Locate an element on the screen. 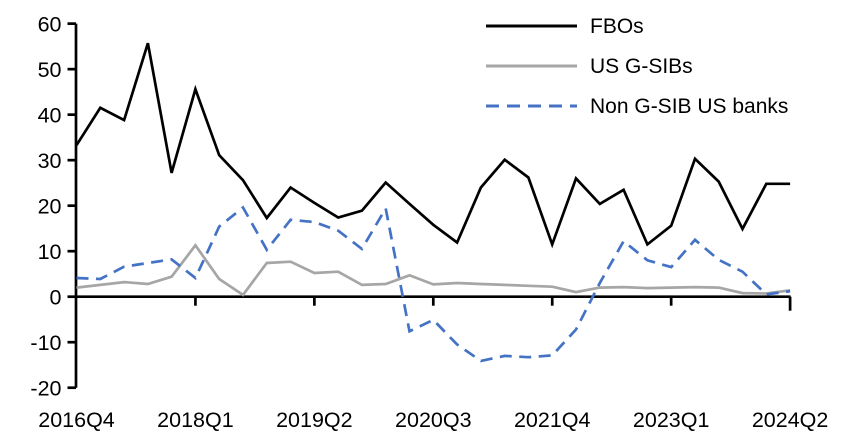 The width and height of the screenshot is (852, 442). chart-legend: FBOs US G-SIBs Non G-SIB US banks is located at coordinates (637, 66).